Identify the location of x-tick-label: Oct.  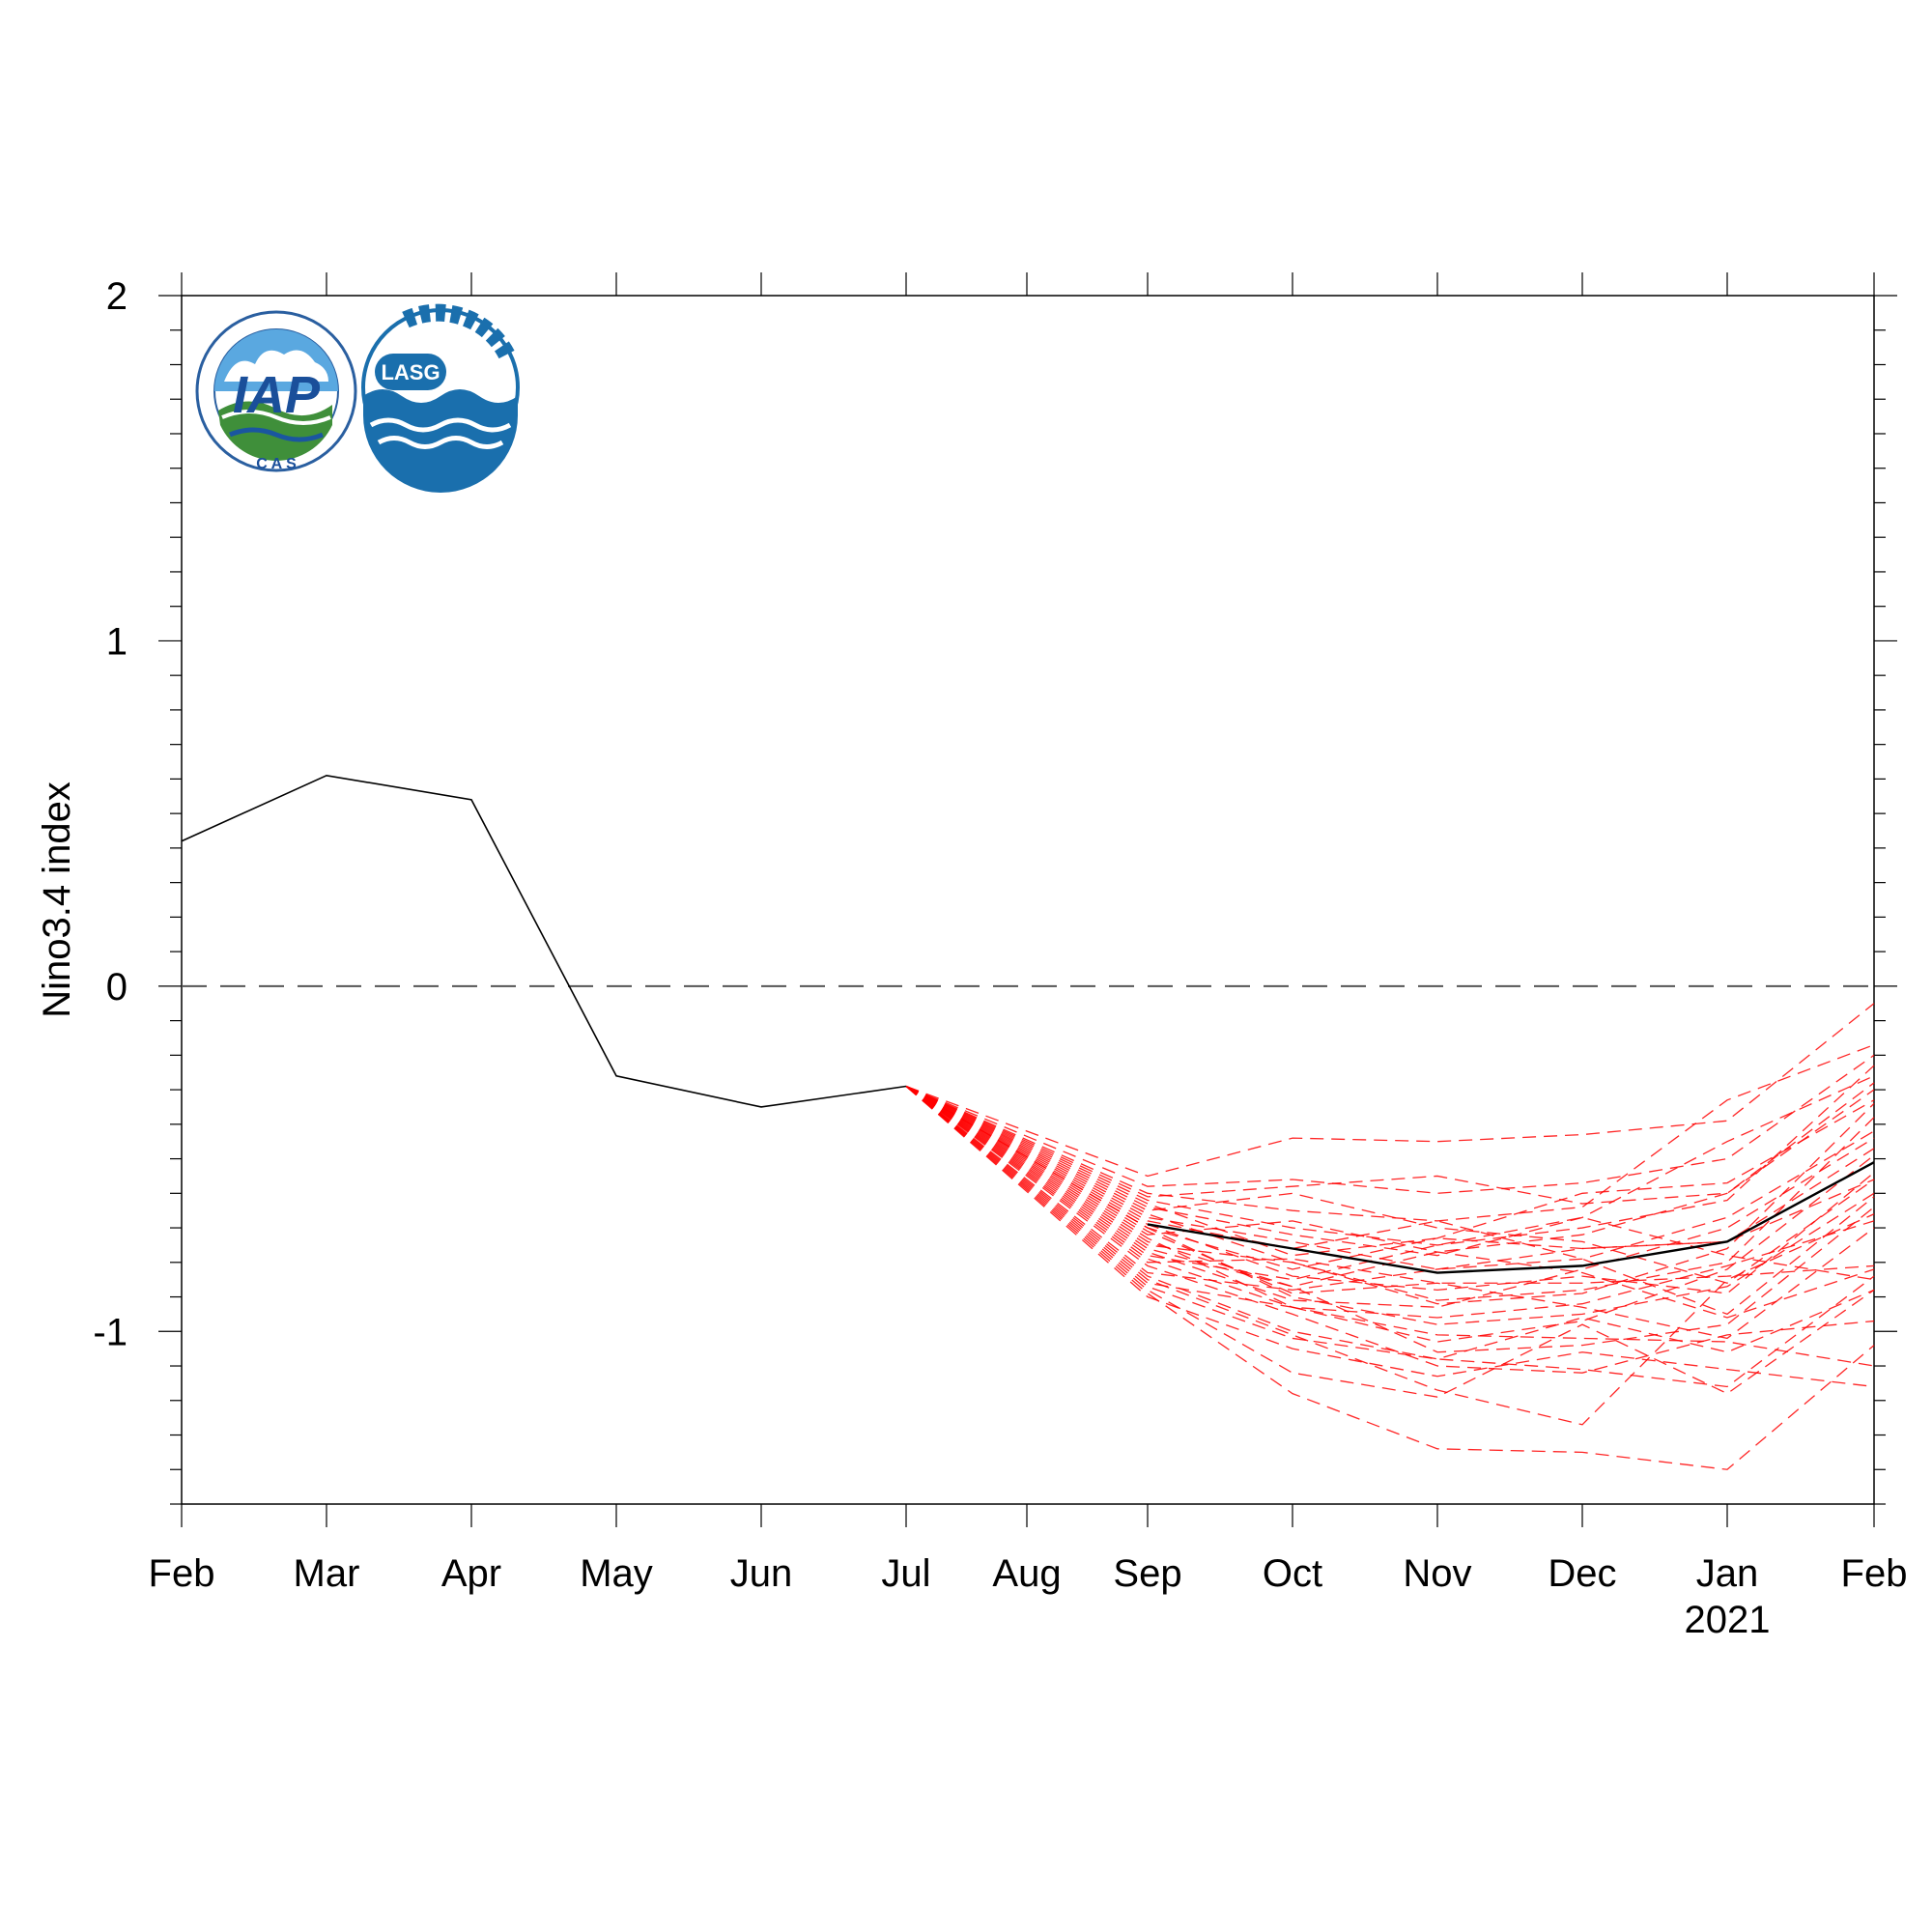
(1292, 1573).